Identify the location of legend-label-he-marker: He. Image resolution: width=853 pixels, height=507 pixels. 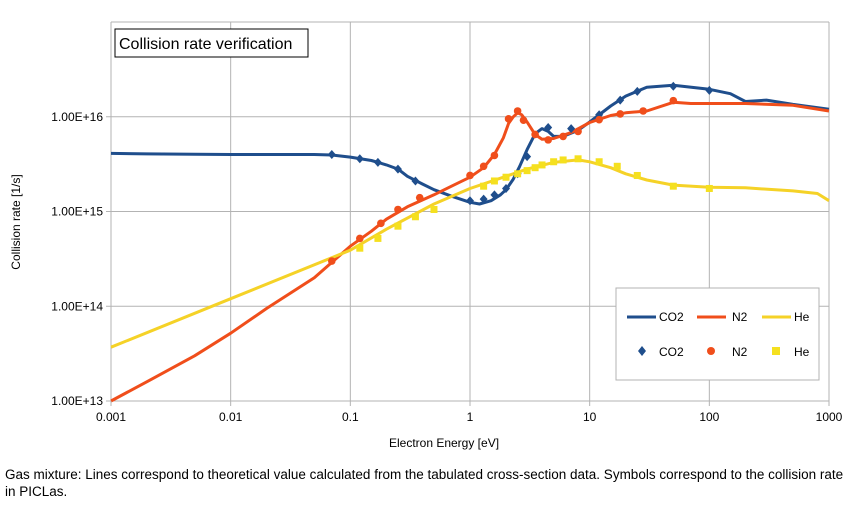
(802, 352).